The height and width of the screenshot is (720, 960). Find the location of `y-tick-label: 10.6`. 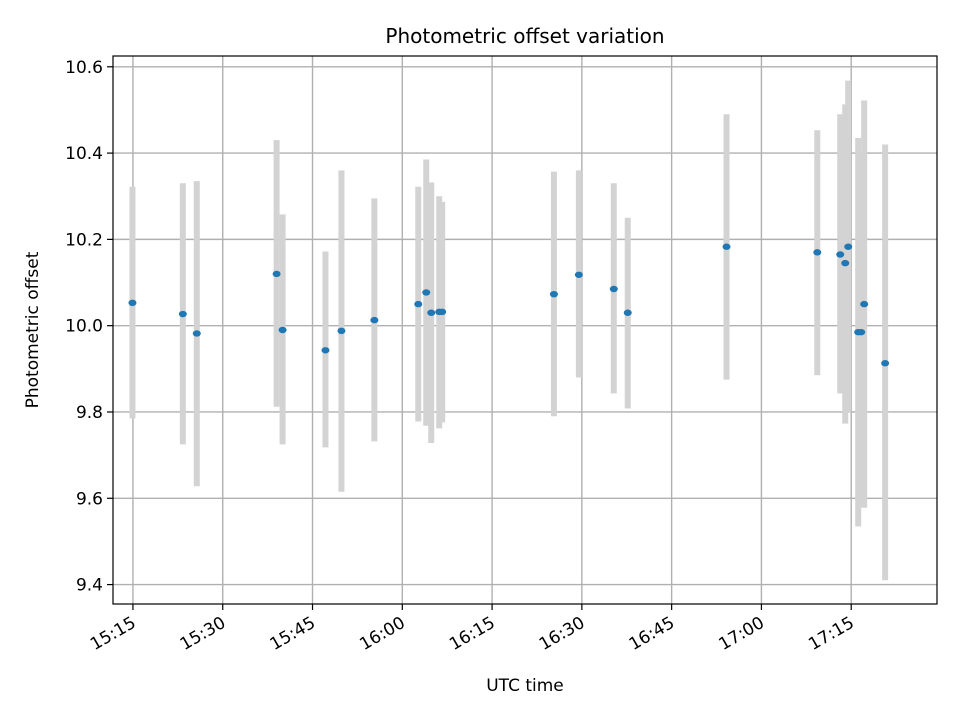

y-tick-label: 10.6 is located at coordinates (84, 68).